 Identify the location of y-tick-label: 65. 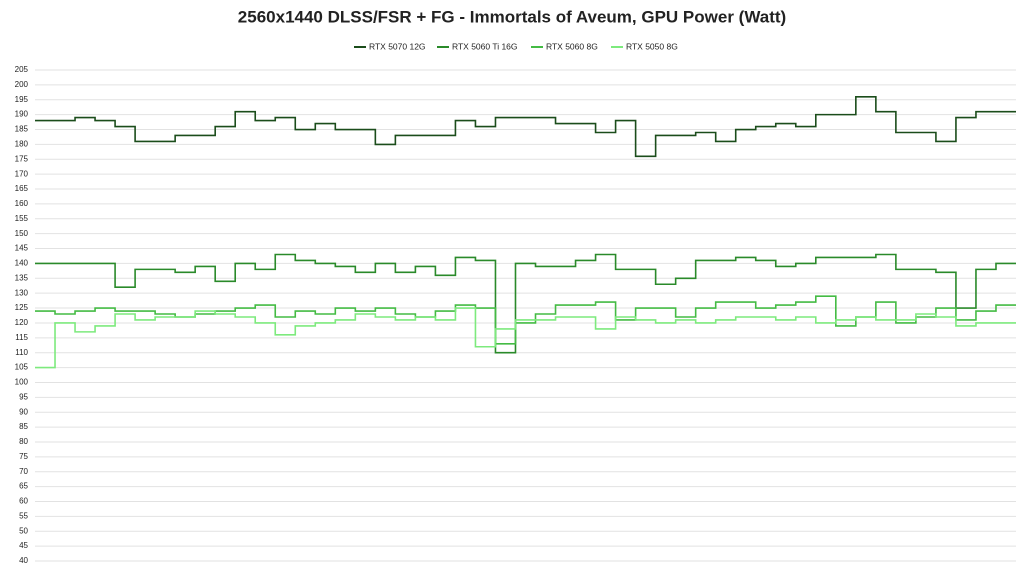
(23, 486).